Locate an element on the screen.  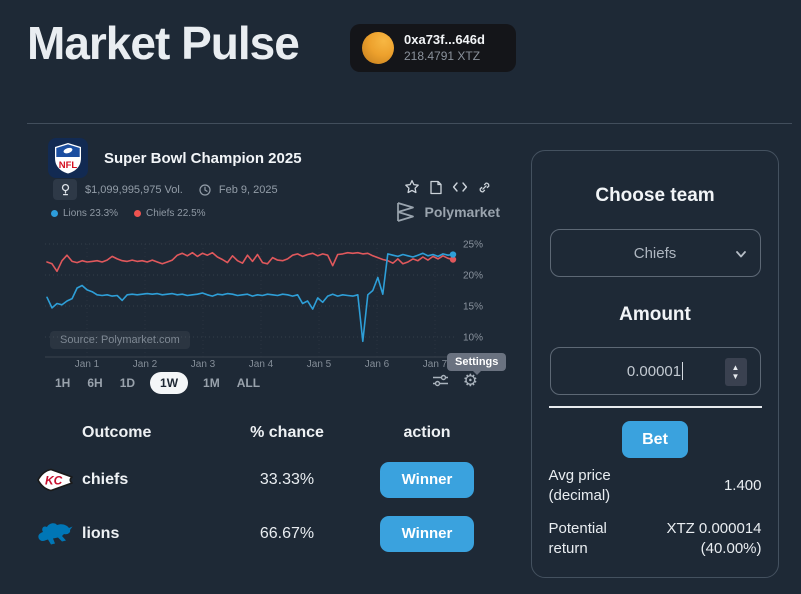
wallet-address: 0xa73f...646d is located at coordinates (444, 40).